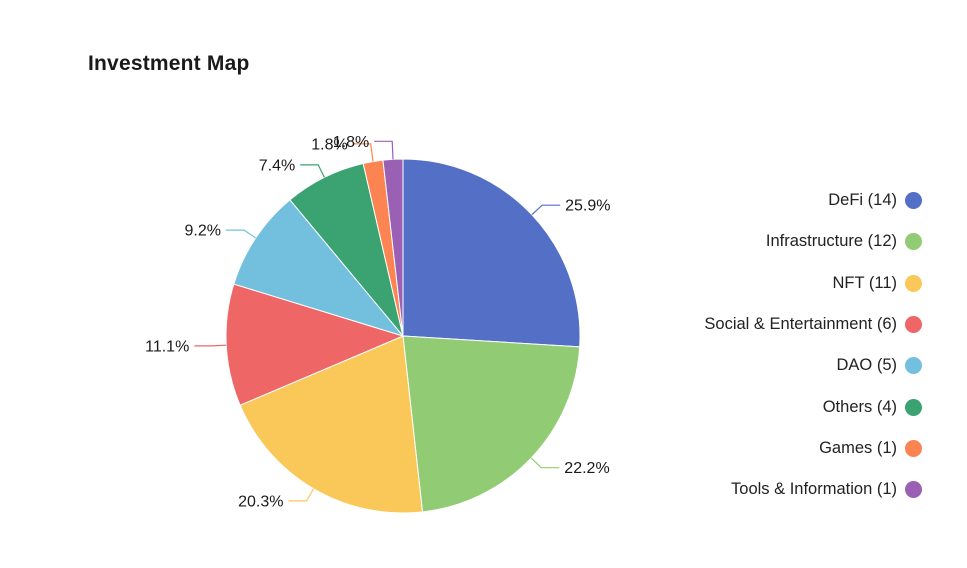  Describe the element at coordinates (260, 501) in the screenshot. I see `data-label-2: 20.3%` at that location.